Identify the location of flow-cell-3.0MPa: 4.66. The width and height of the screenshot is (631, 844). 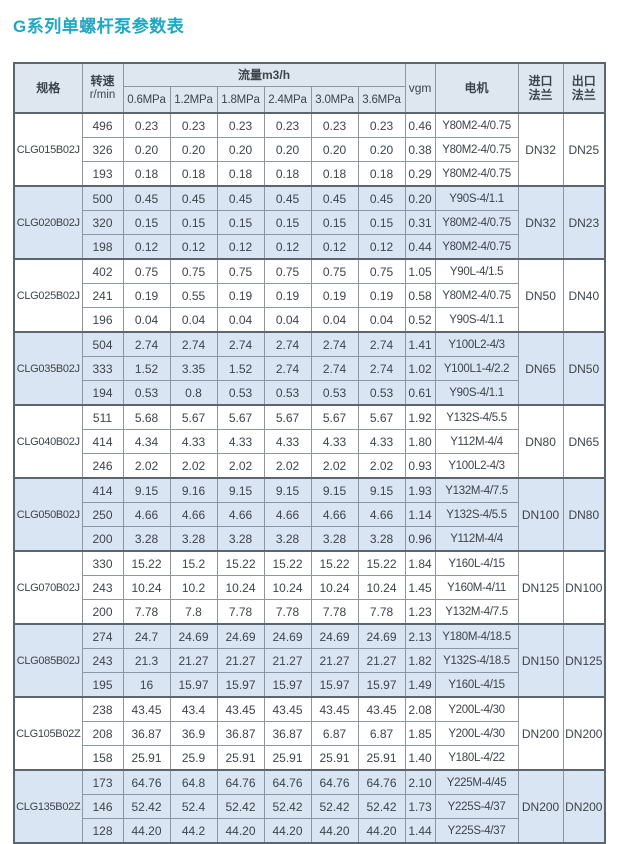
(334, 514).